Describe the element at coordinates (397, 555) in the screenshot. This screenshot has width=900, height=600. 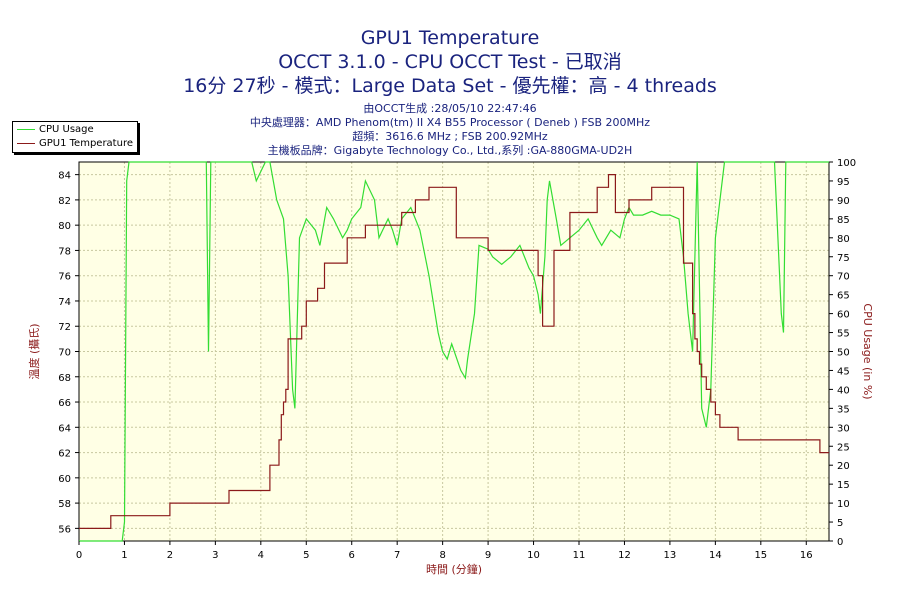
I see `x-tick-label: 7` at that location.